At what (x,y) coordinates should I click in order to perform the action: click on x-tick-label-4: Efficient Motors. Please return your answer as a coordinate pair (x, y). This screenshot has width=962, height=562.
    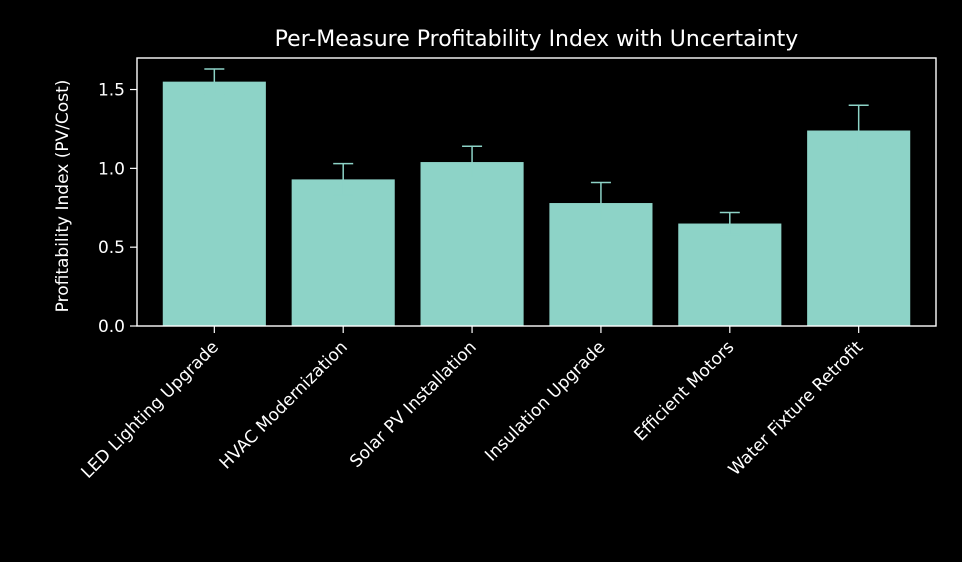
    Looking at the image, I should click on (684, 391).